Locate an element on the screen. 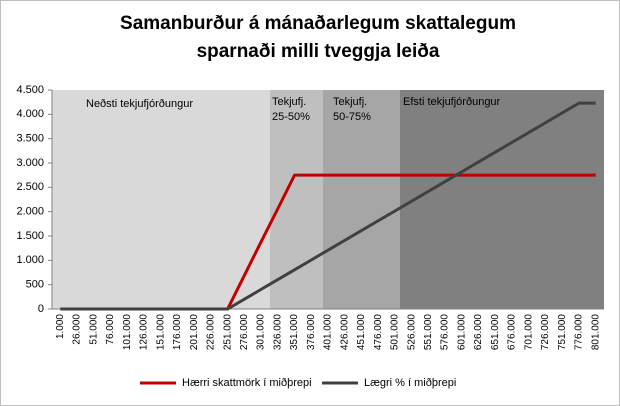  x-tick-label: 401.000 is located at coordinates (328, 332).